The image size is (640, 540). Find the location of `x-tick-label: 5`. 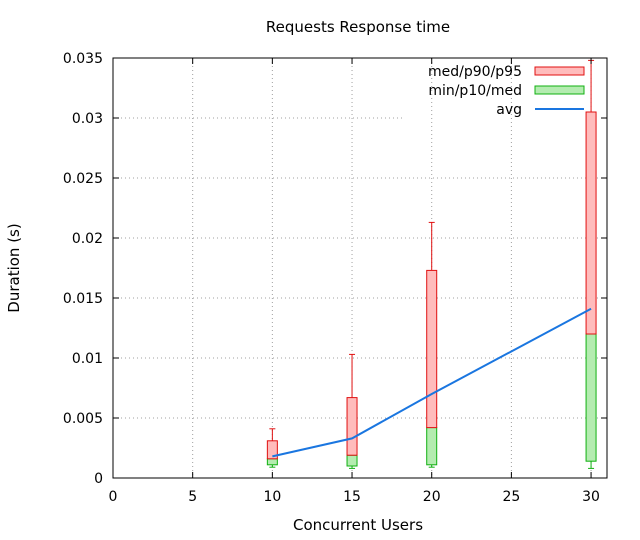

x-tick-label: 5 is located at coordinates (192, 497).